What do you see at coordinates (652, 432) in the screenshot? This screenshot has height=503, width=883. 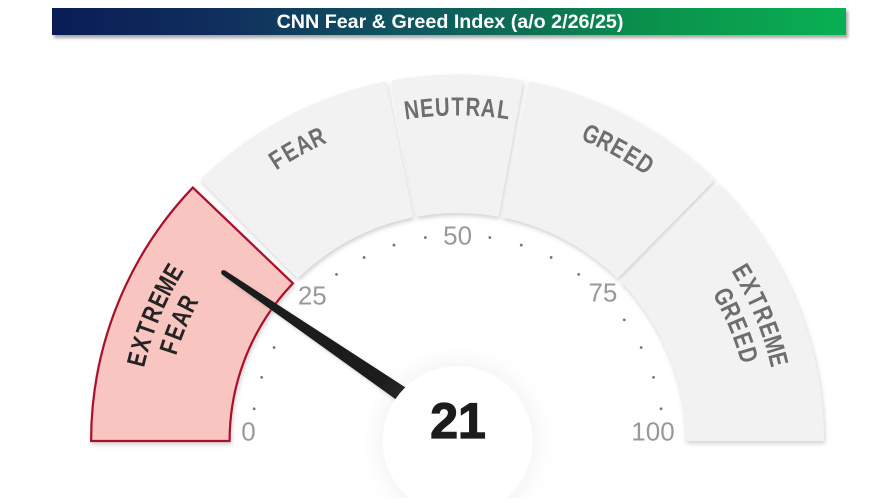 I see `svg-text: 100` at bounding box center [652, 432].